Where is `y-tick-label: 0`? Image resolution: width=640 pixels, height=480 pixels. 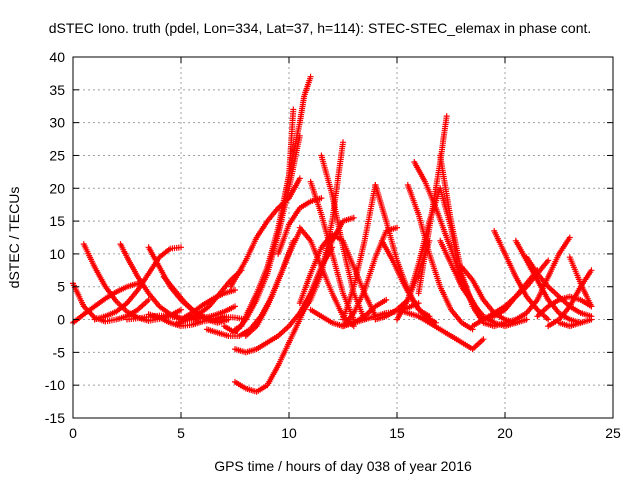 y-tick-label: 0 is located at coordinates (61, 320).